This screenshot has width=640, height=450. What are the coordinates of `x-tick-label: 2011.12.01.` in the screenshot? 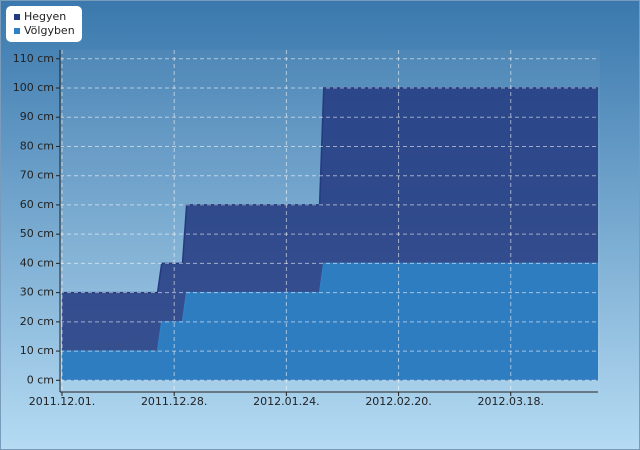 It's located at (62, 401).